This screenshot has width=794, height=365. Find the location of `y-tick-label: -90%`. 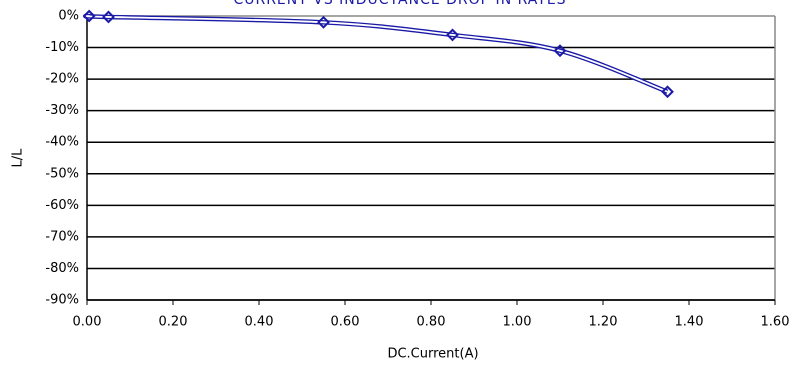

y-tick-label: -90% is located at coordinates (62, 300).